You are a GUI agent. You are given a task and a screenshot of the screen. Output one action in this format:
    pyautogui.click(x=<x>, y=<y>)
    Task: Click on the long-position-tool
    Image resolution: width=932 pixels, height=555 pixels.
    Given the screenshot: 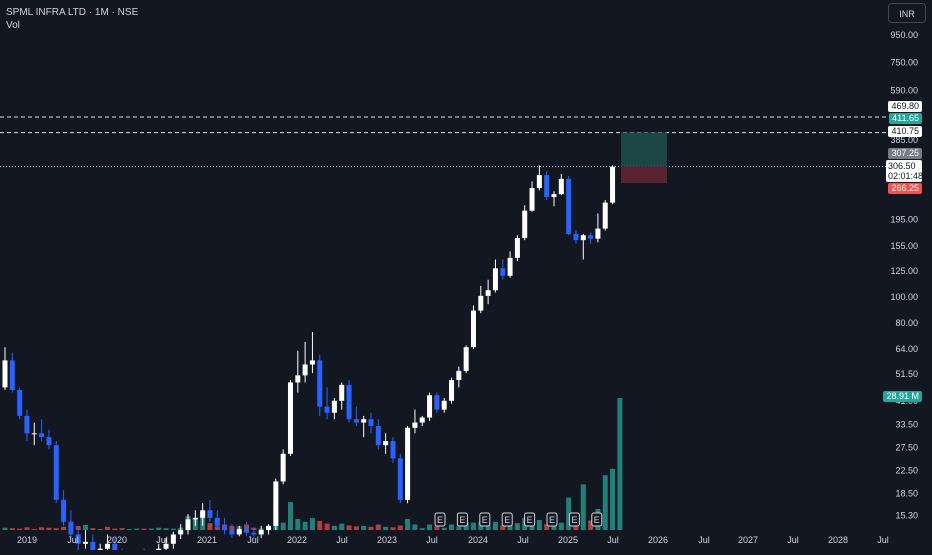 What is the action you would take?
    pyautogui.click(x=644, y=158)
    